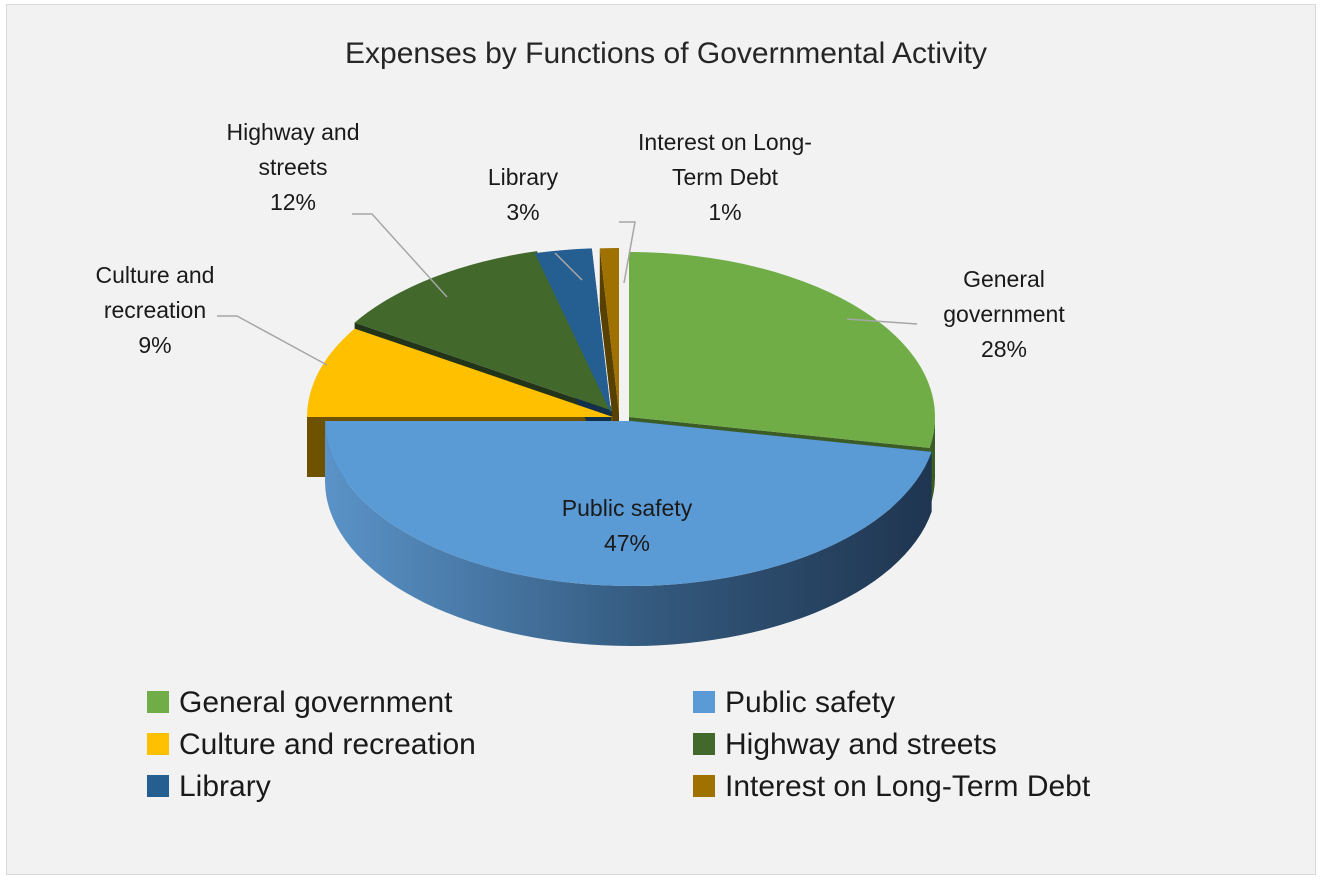 Image resolution: width=1320 pixels, height=880 pixels. Describe the element at coordinates (1004, 314) in the screenshot. I see `data-label: General government 28%` at that location.